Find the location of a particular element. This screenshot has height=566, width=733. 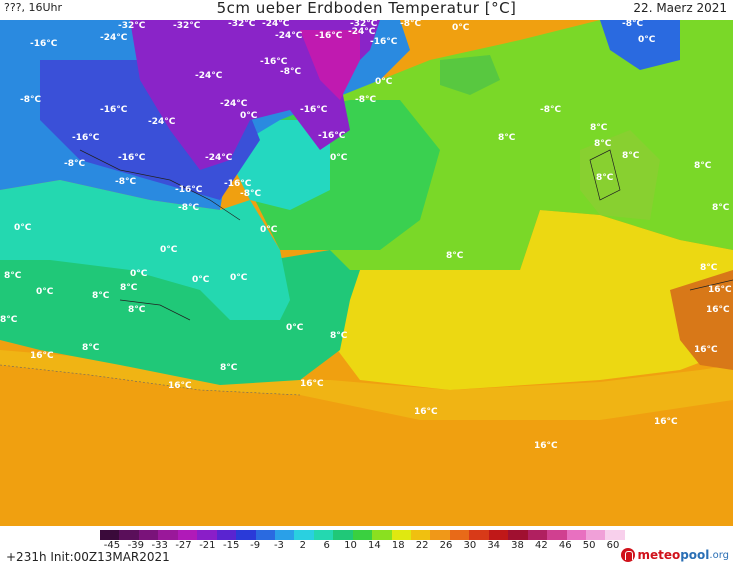

extreme-cold-magenta is located at coordinates (330, 65).